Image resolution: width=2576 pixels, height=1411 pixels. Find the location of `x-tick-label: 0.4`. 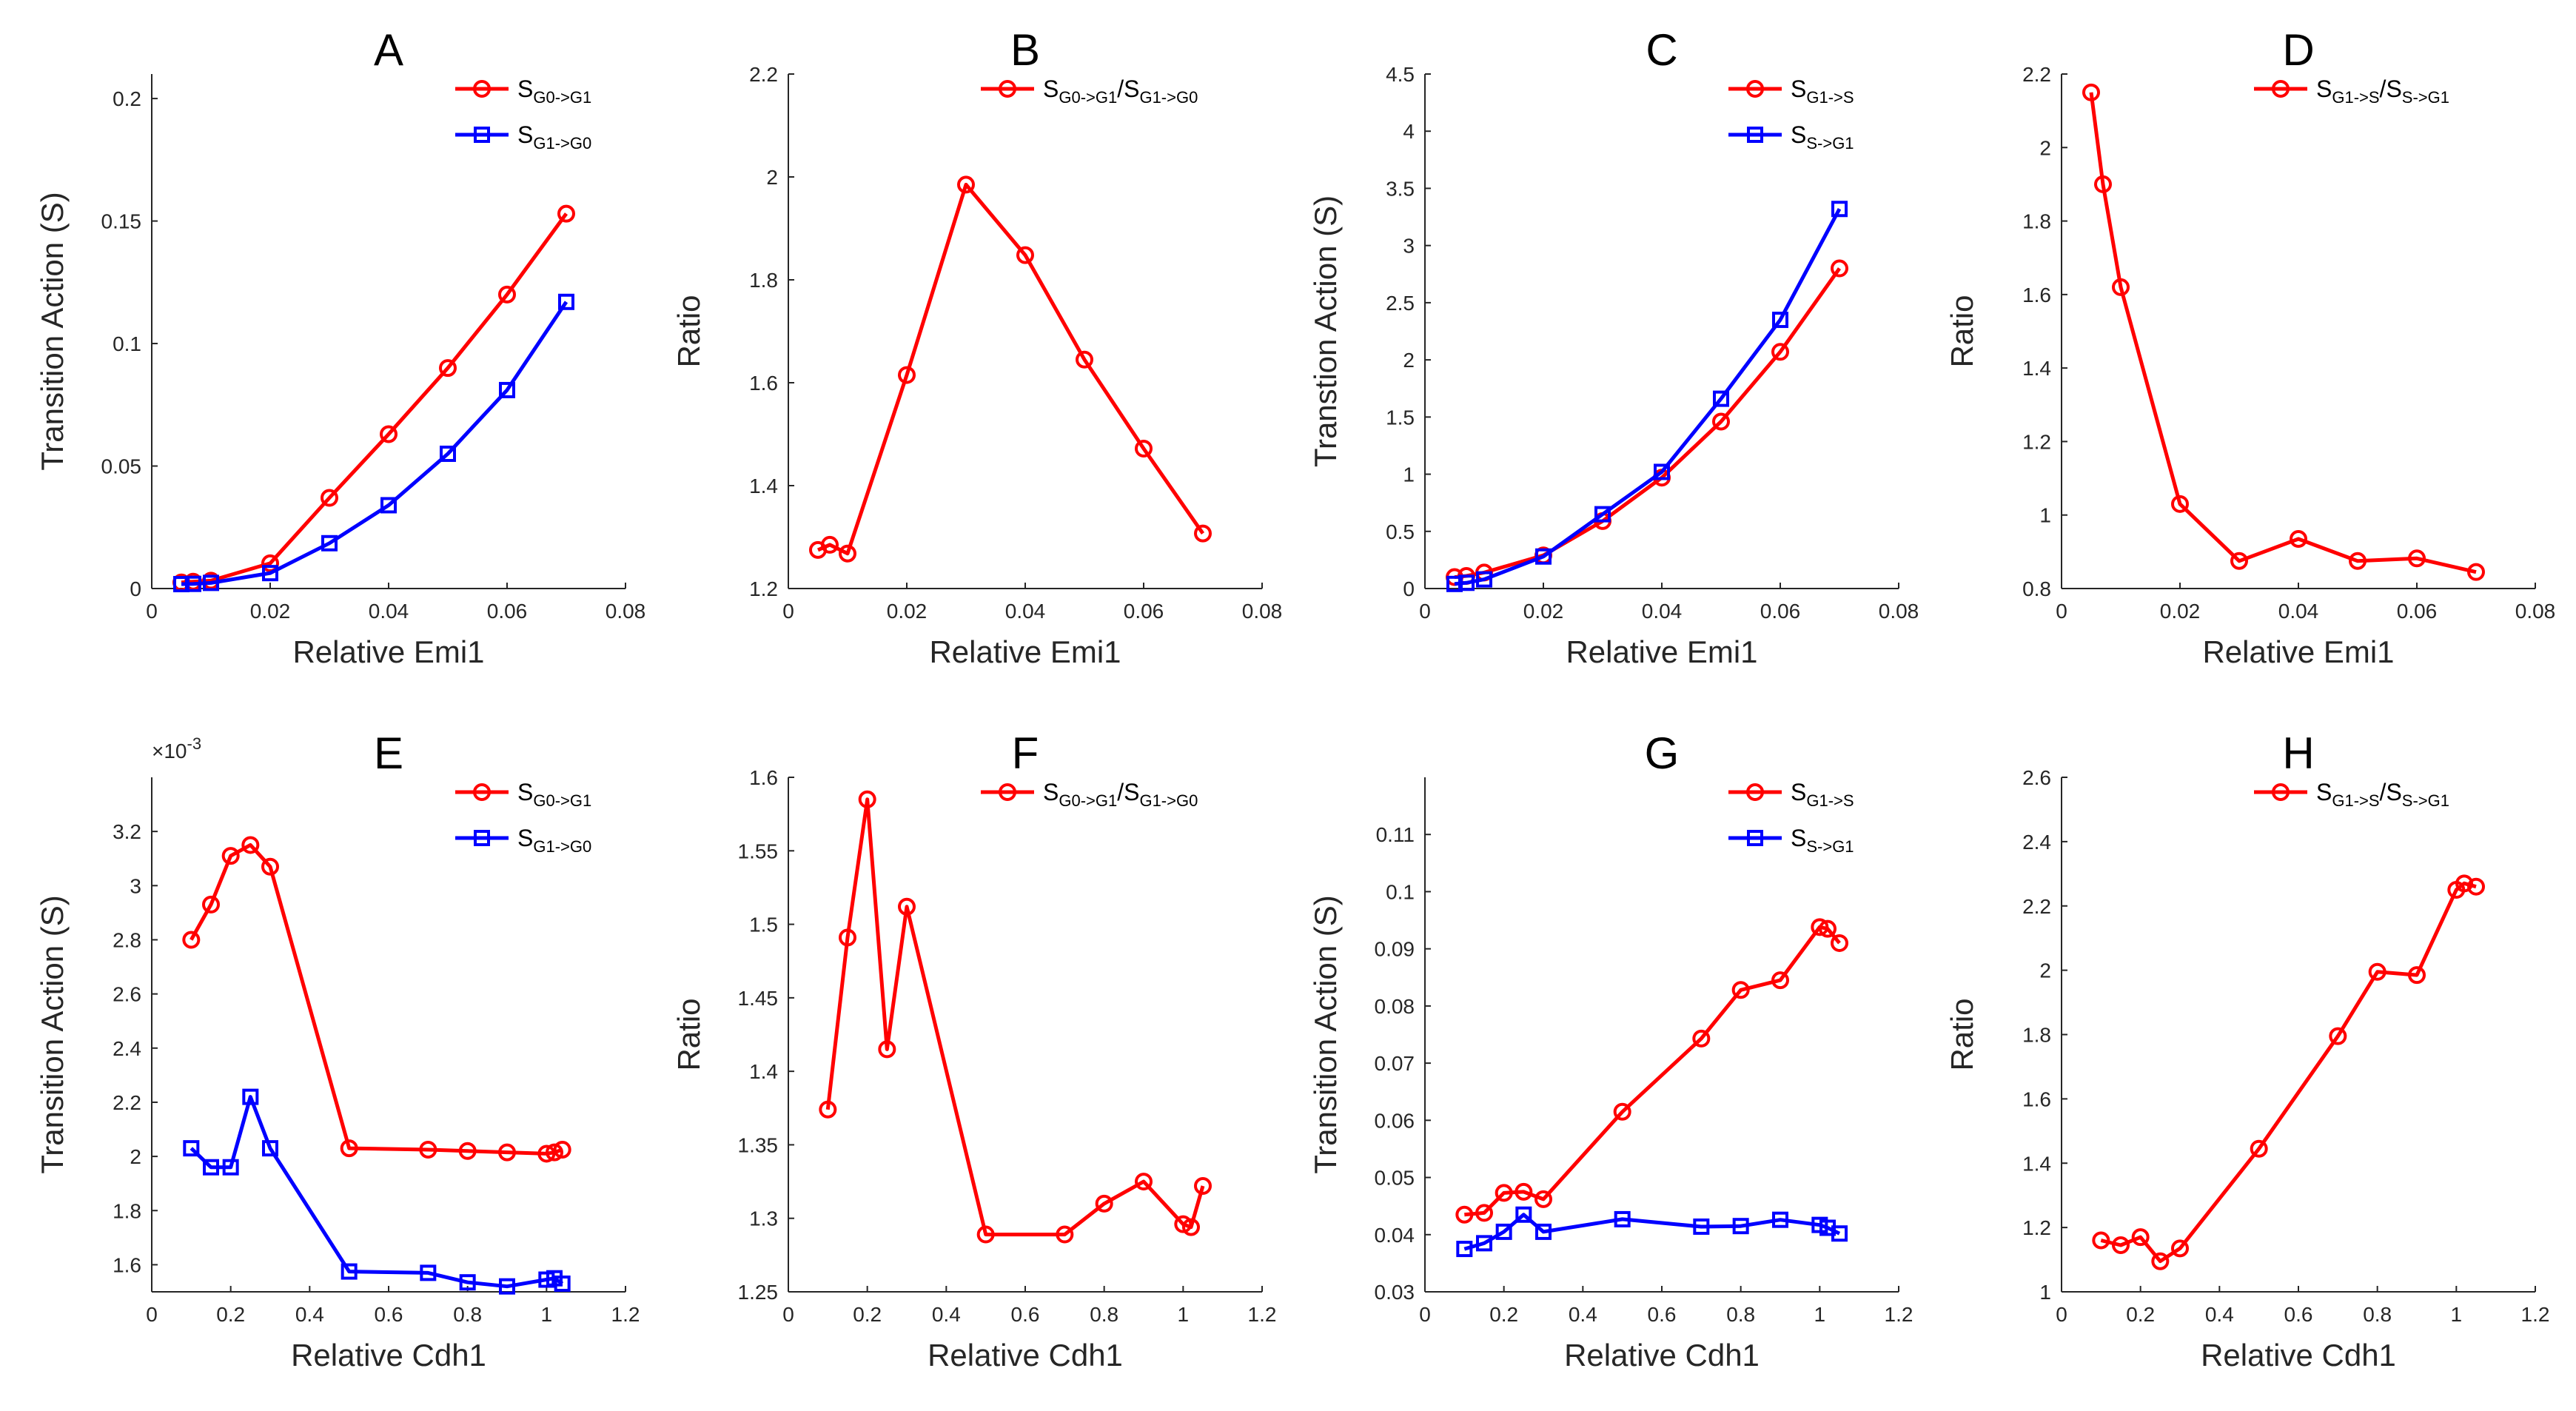

x-tick-label: 0.4 is located at coordinates (2219, 1314).